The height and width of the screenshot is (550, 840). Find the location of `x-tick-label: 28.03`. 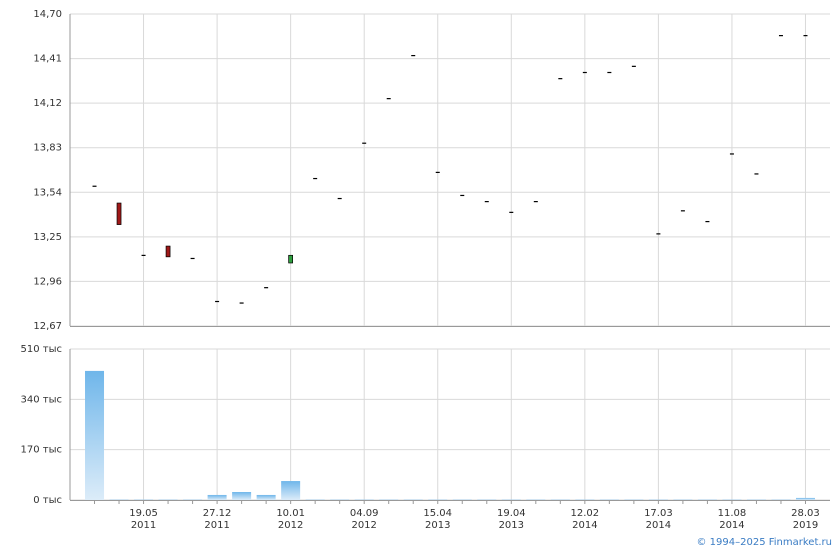

x-tick-label: 28.03 is located at coordinates (805, 513).